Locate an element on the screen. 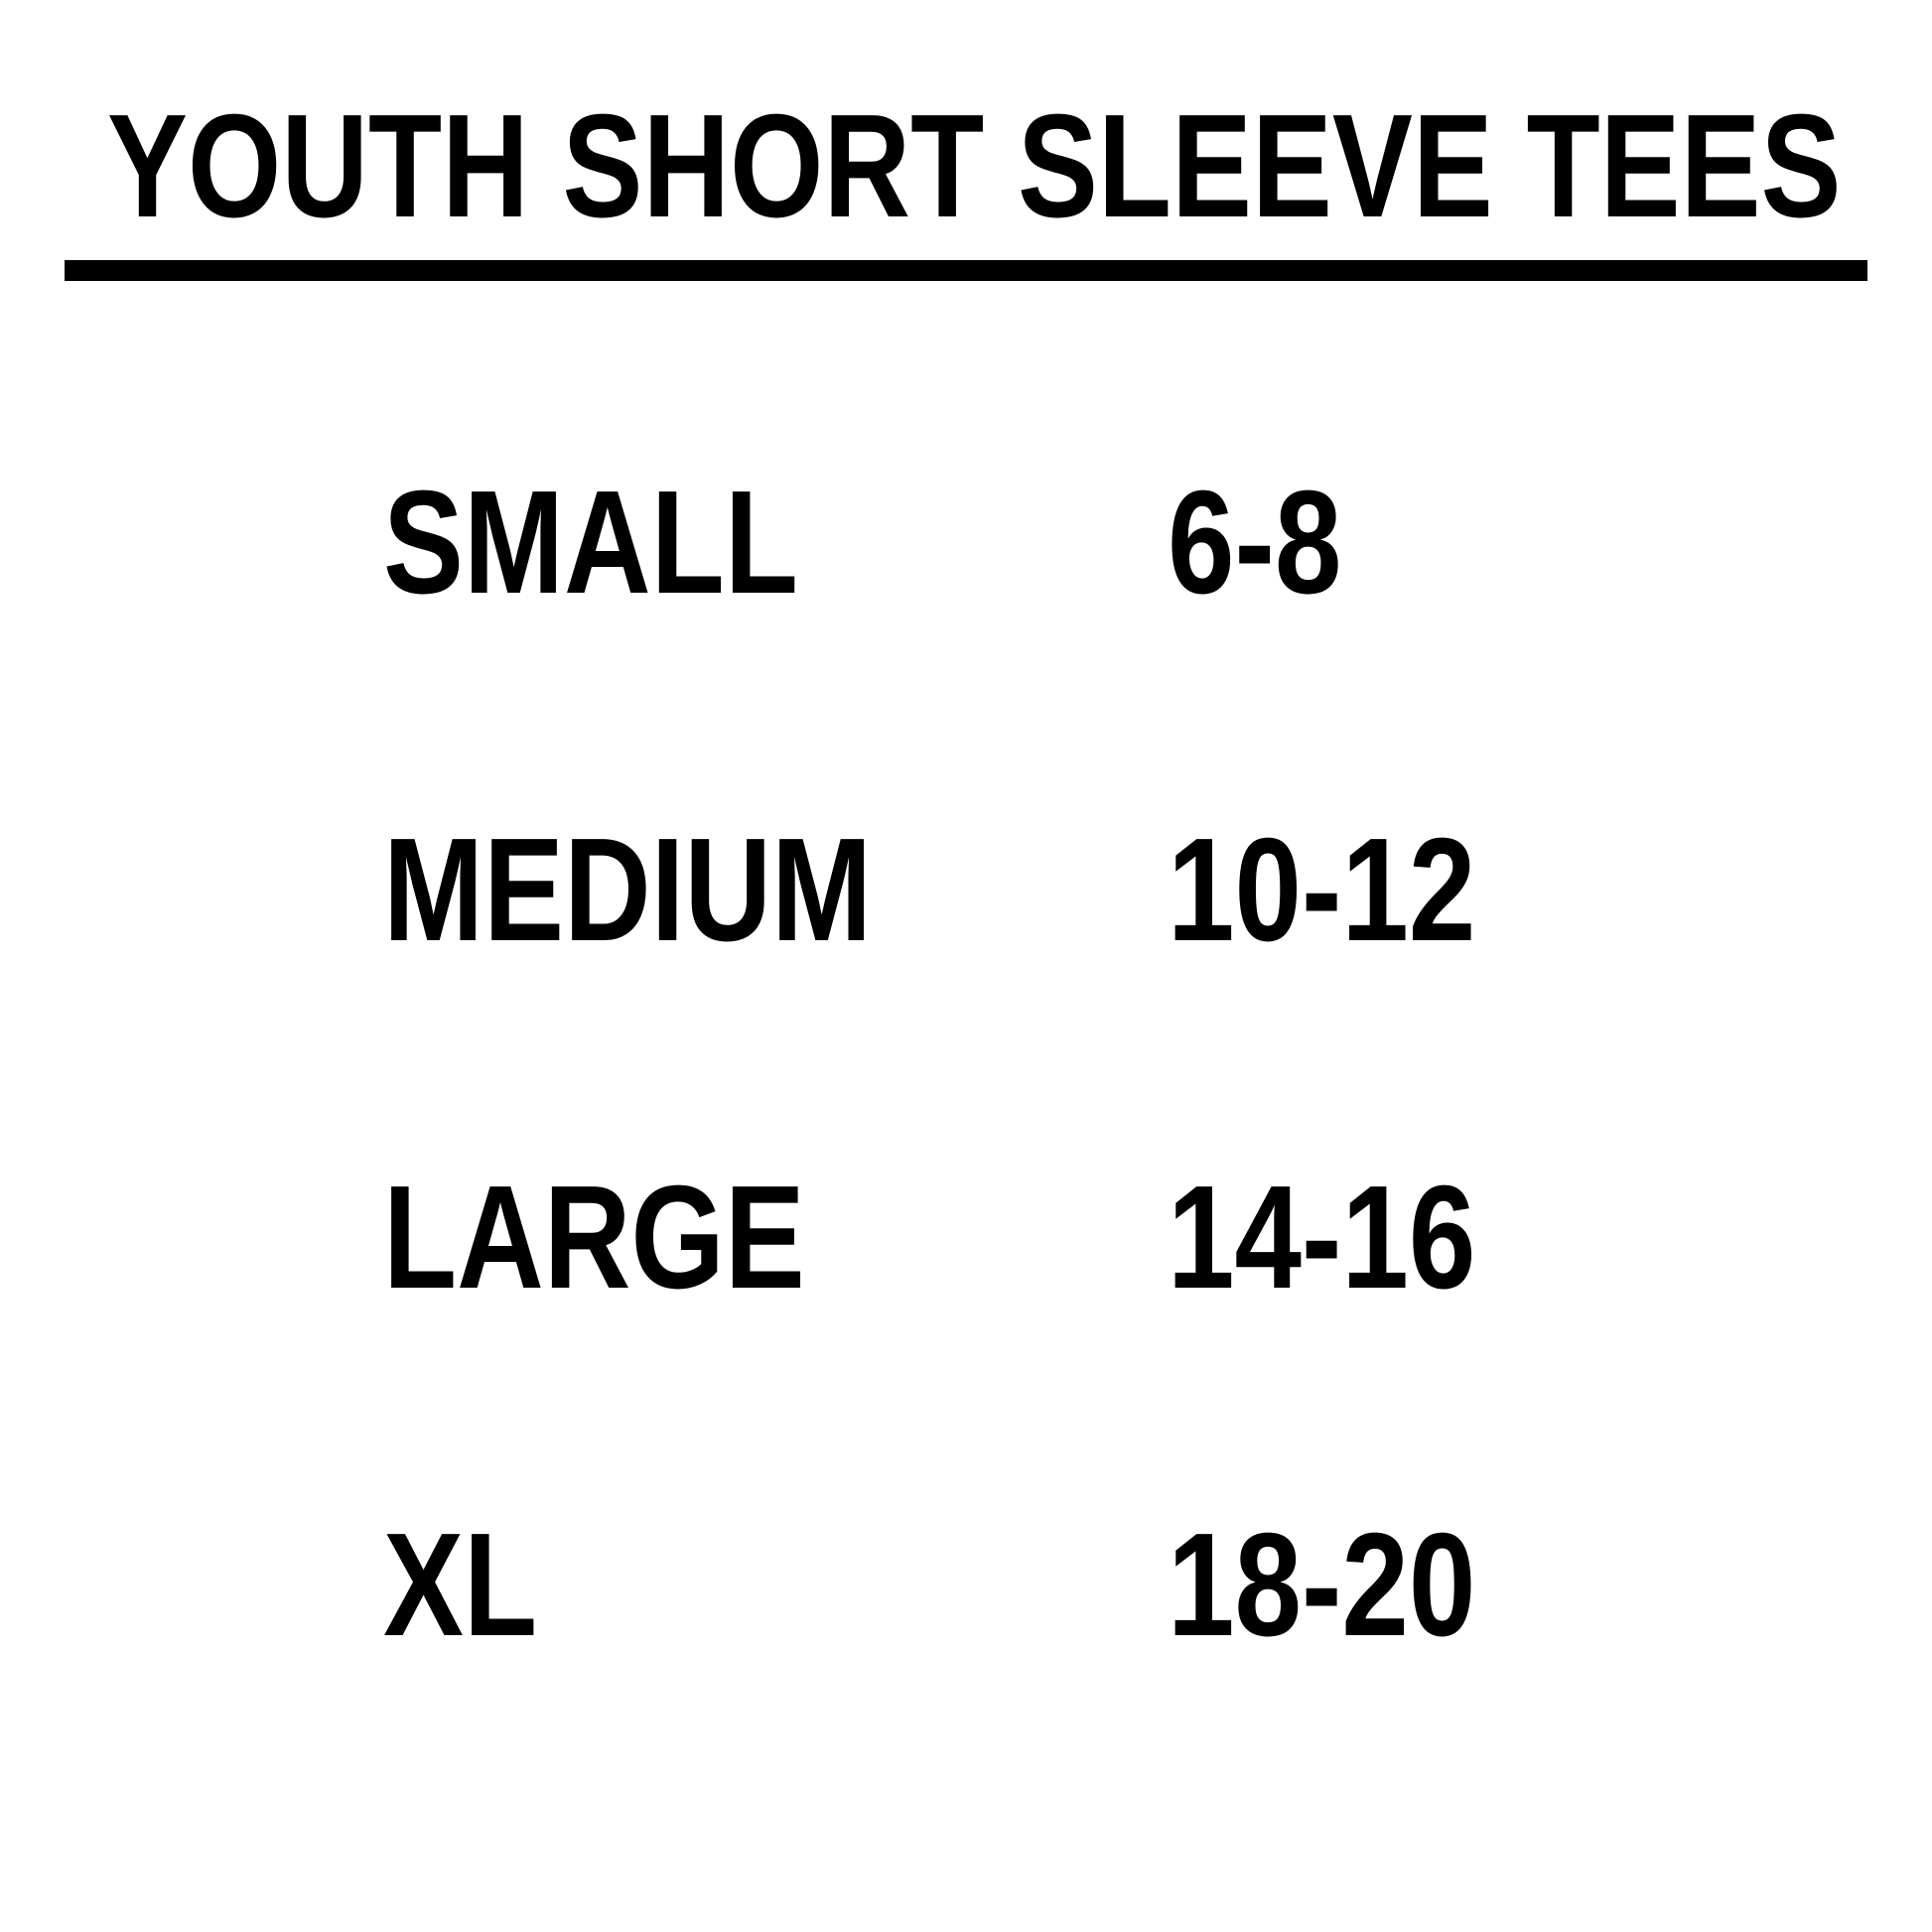 The width and height of the screenshot is (1932, 1932). title-divider is located at coordinates (966, 271).